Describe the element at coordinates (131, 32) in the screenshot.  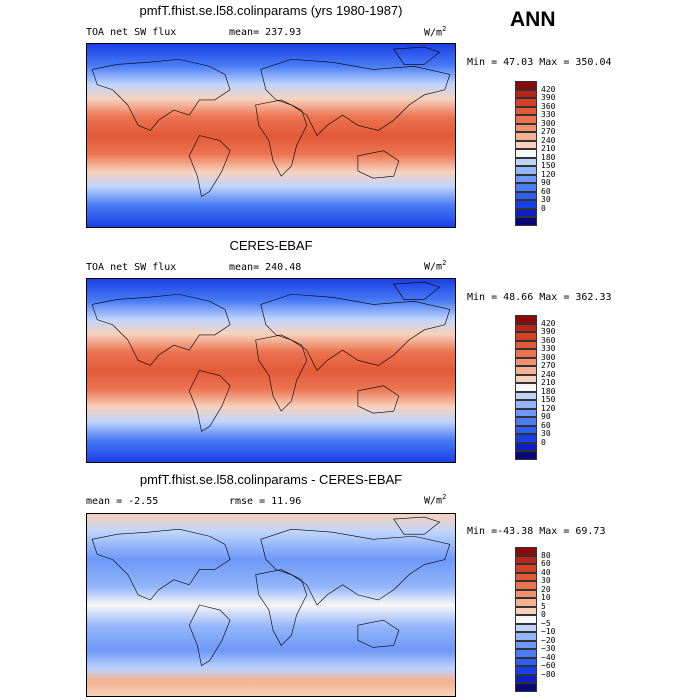
I see `panel-1-variable: TOA net SW flux` at that location.